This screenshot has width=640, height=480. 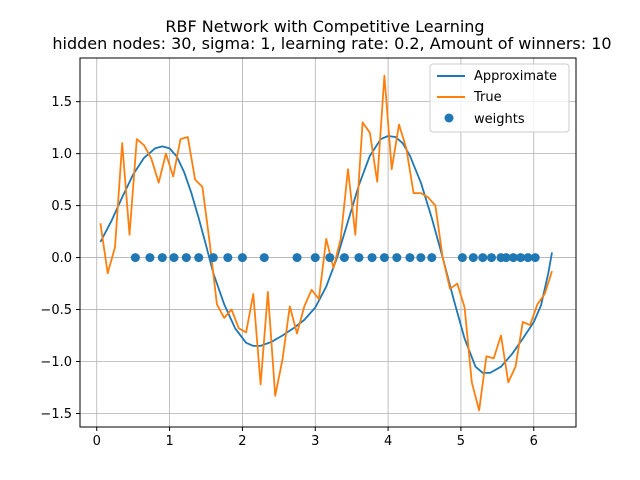 What do you see at coordinates (97, 441) in the screenshot?
I see `x-tick-label: 0` at bounding box center [97, 441].